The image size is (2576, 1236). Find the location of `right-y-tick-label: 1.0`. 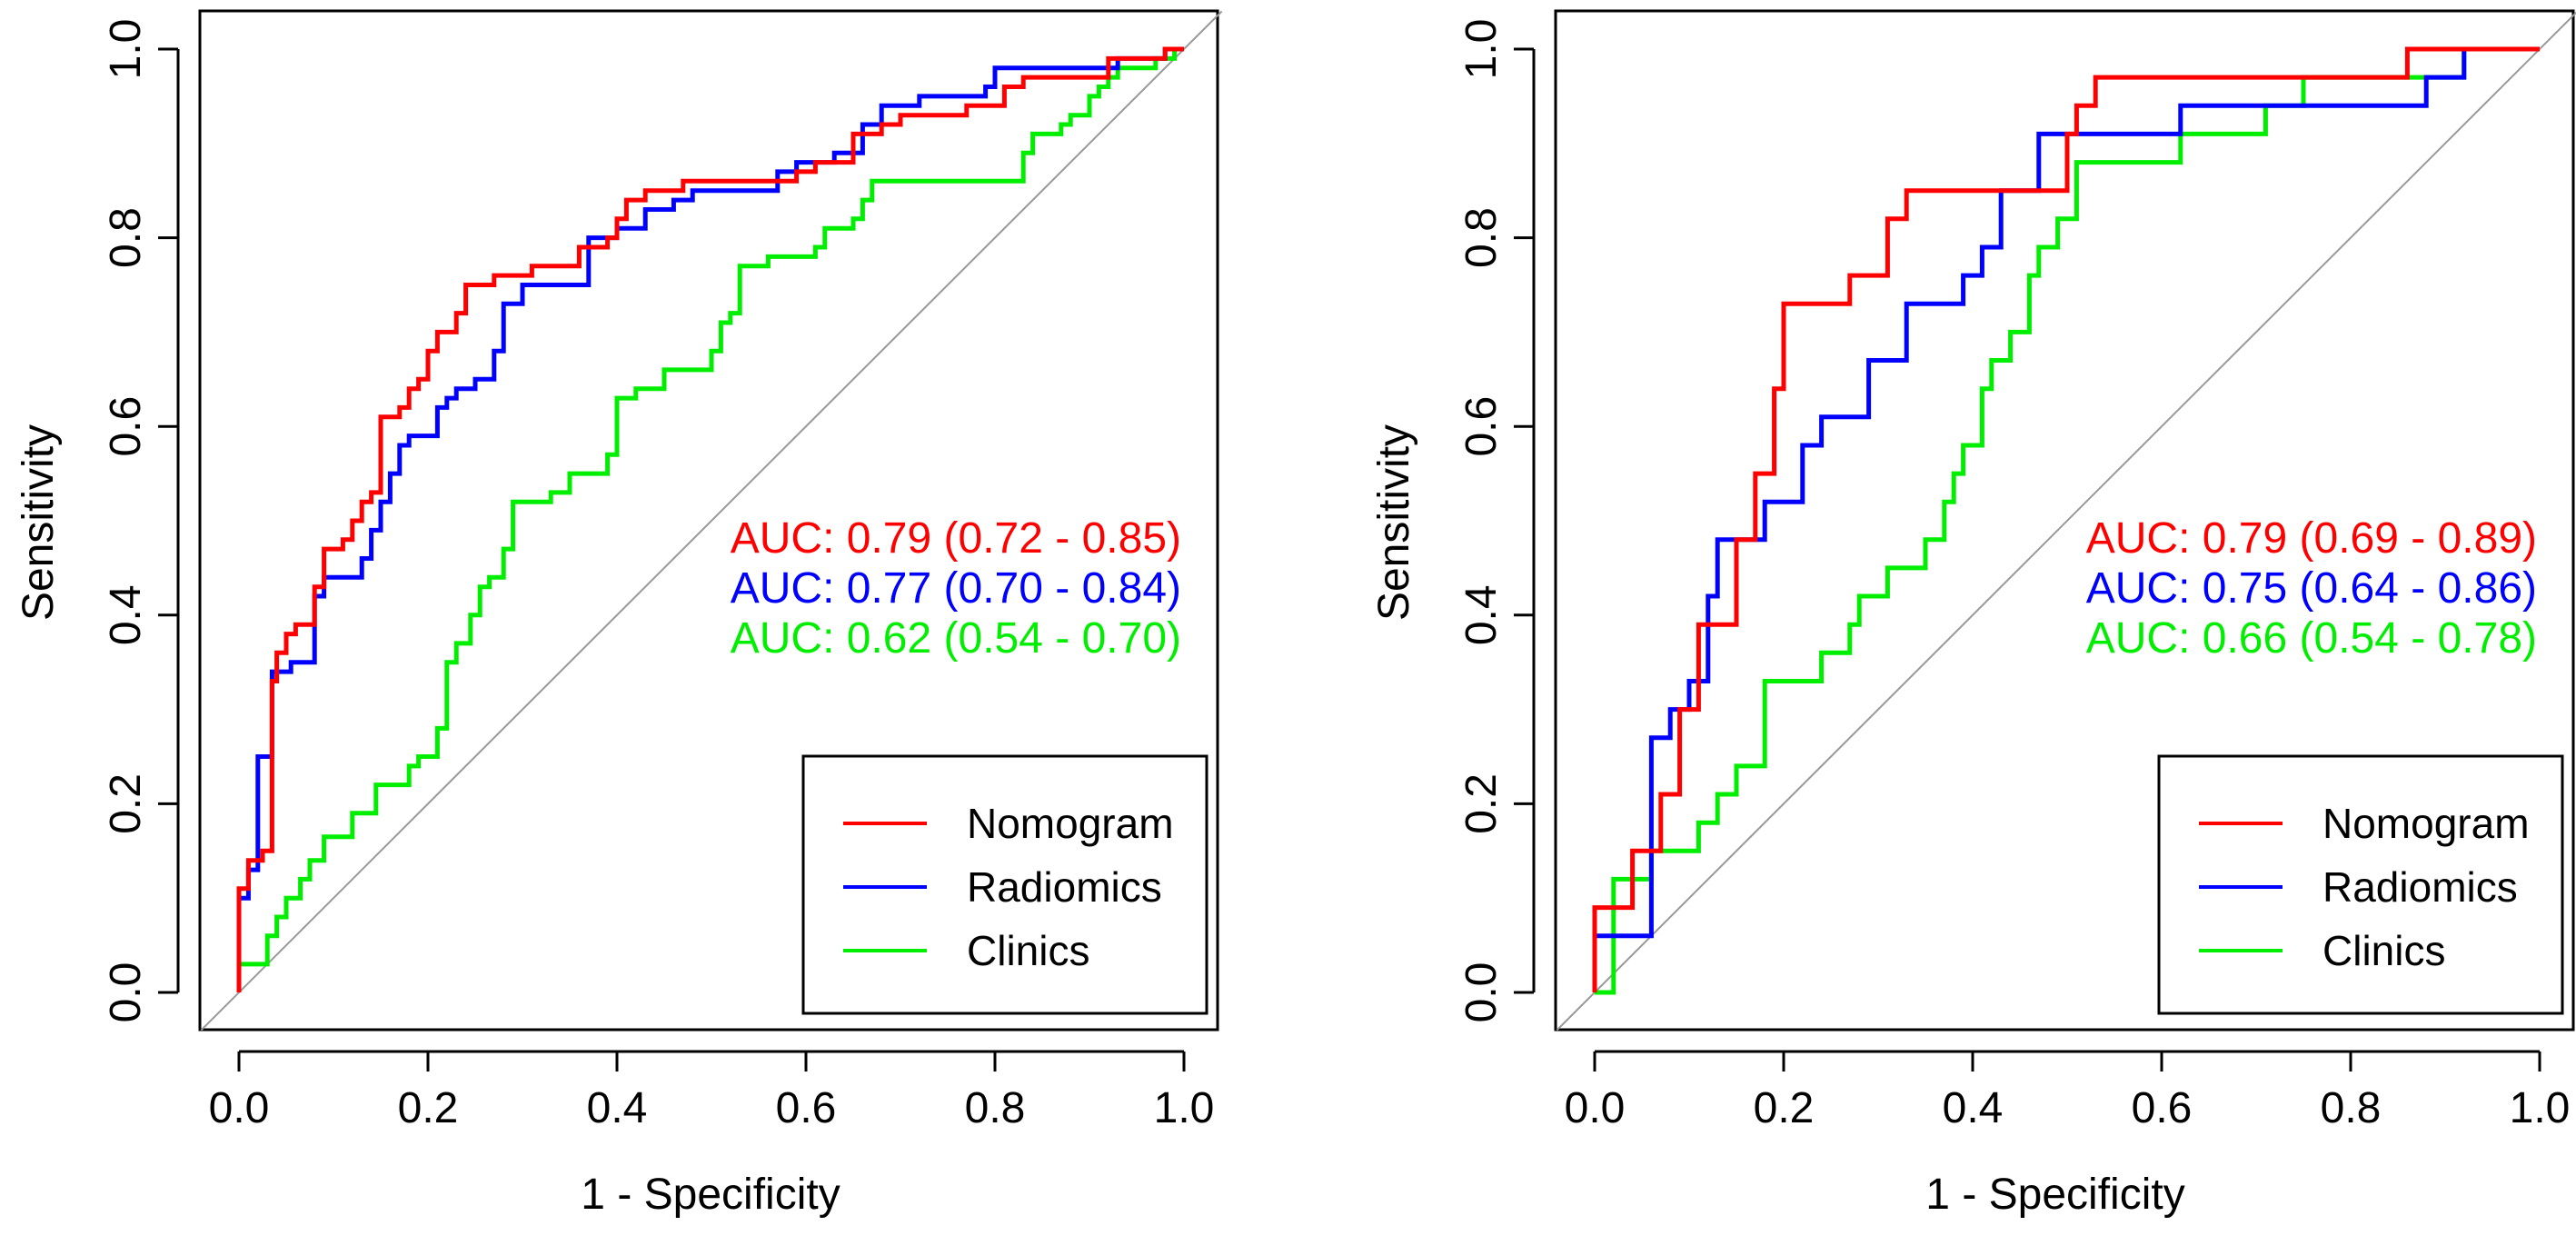

right-y-tick-label: 1.0 is located at coordinates (1481, 49).